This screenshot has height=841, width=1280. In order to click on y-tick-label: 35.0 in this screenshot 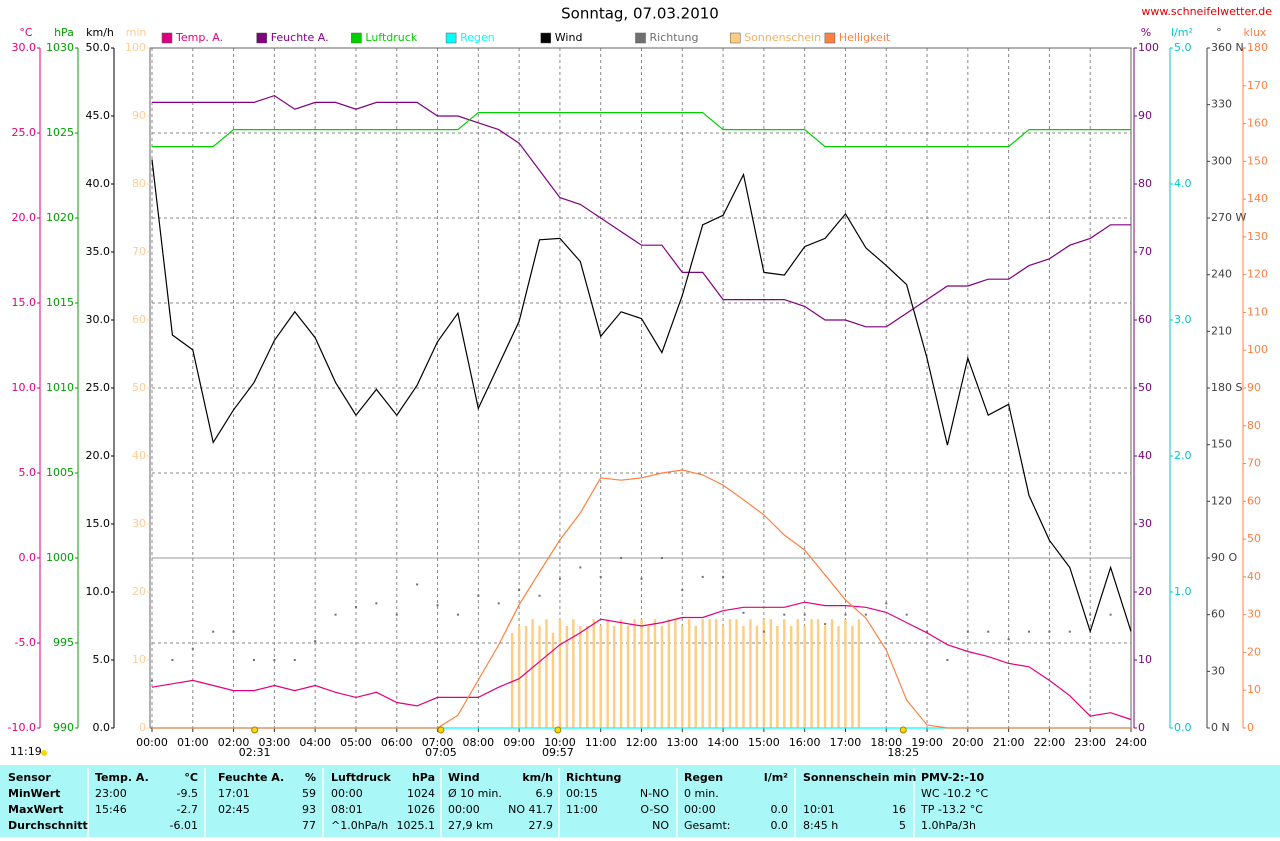, I will do `click(98, 251)`.